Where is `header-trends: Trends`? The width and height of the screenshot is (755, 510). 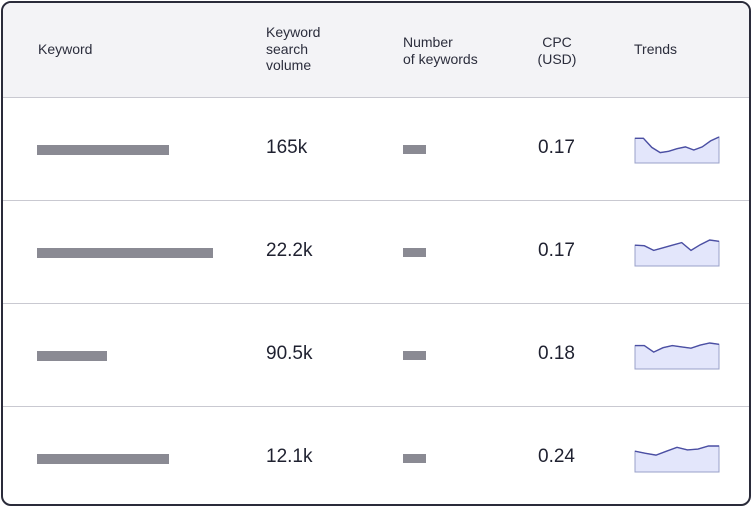 header-trends: Trends is located at coordinates (656, 49).